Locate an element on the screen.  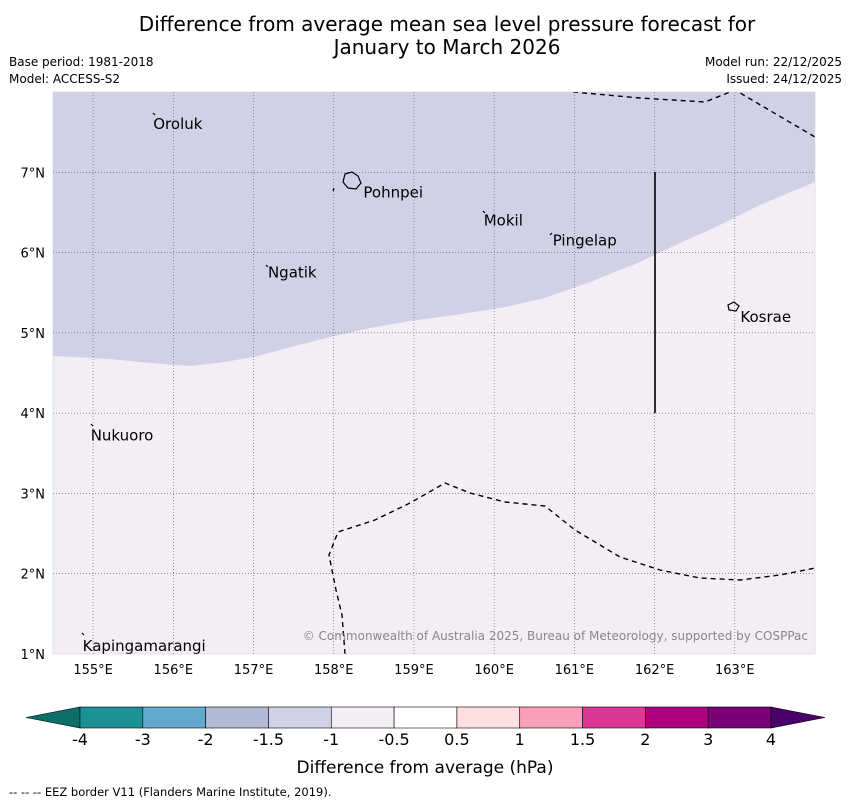
place-label: Oroluk is located at coordinates (177, 124).